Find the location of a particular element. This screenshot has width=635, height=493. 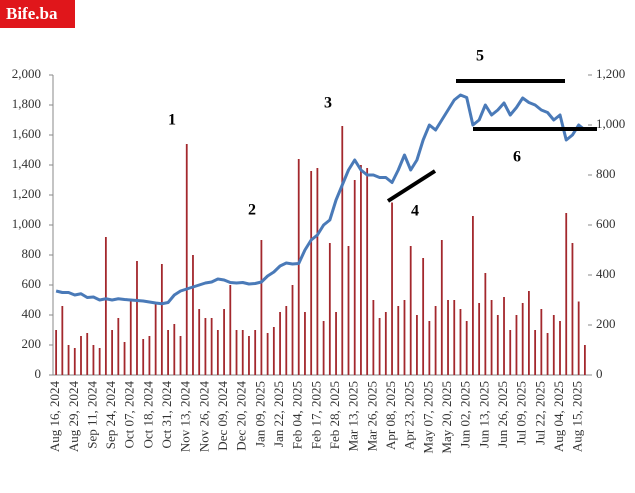

y-tick-label: 0 is located at coordinates (38, 373).